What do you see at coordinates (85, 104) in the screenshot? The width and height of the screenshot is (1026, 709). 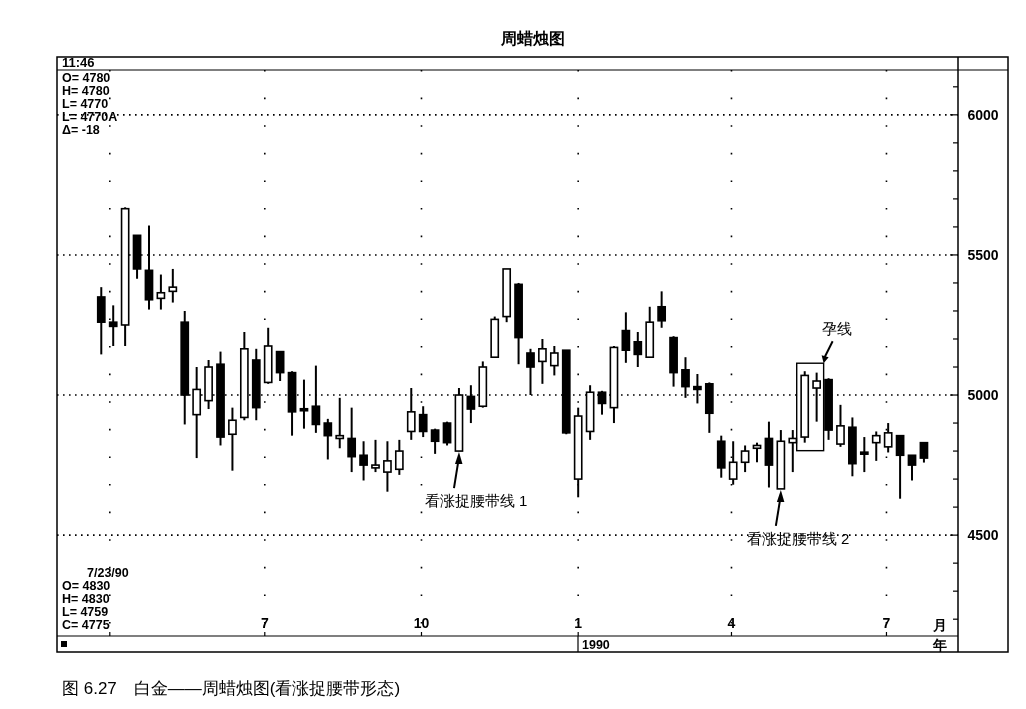 I see `annotation: L= 4770` at bounding box center [85, 104].